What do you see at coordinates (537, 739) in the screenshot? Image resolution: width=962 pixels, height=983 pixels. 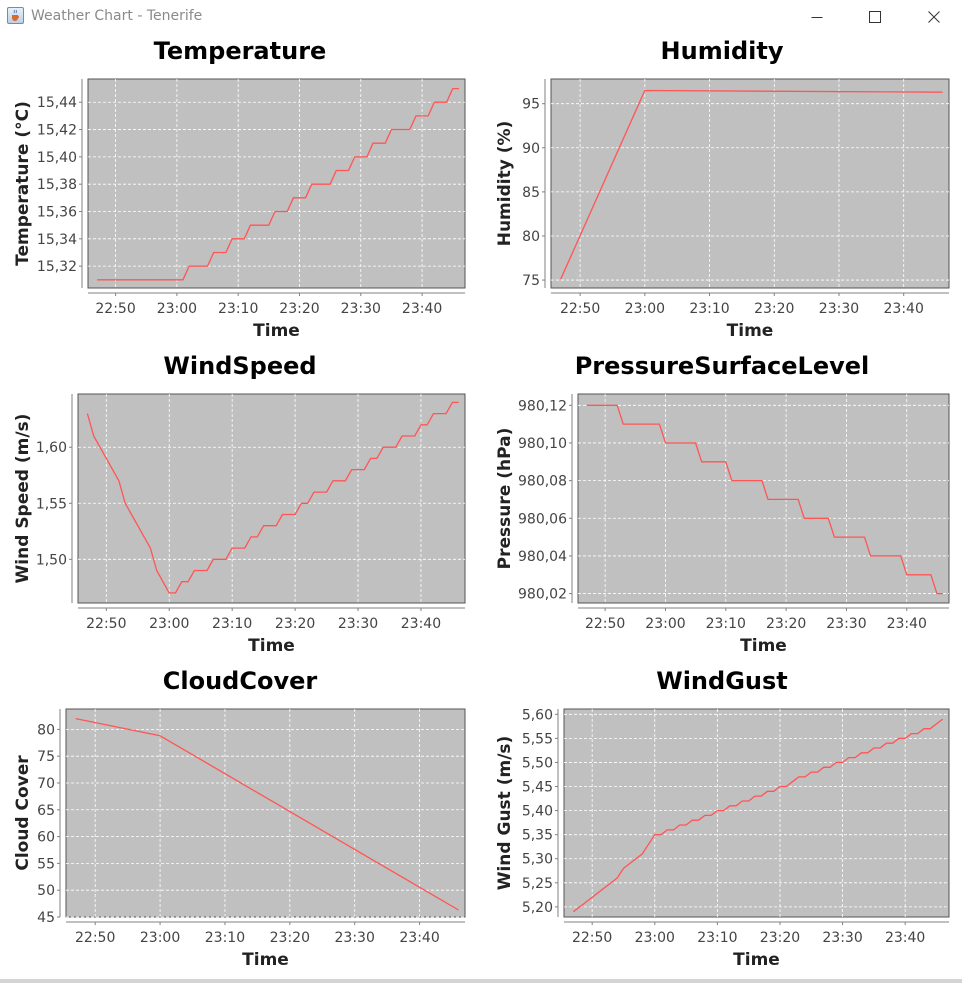 I see `y-tick-label: 5,55` at bounding box center [537, 739].